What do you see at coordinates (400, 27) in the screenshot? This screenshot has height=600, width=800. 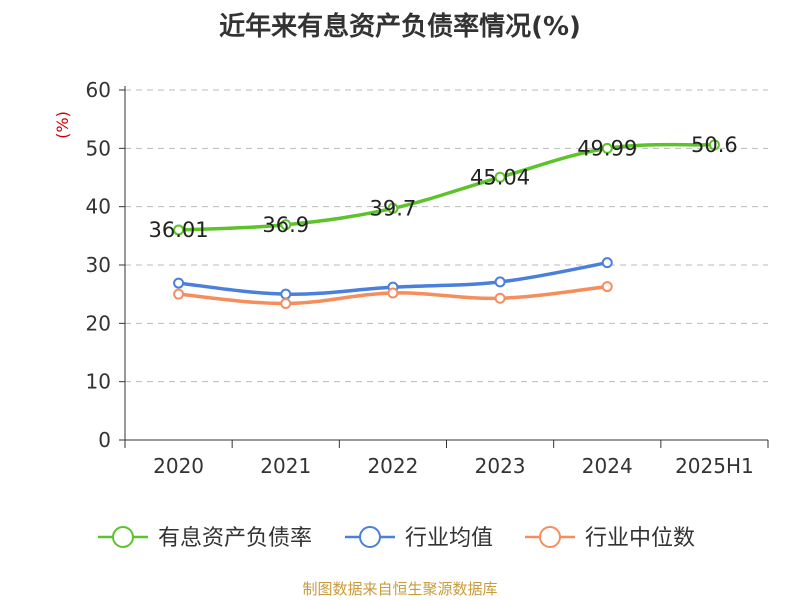 I see `chart-title: 近年来有息资产负债率情况(%)` at bounding box center [400, 27].